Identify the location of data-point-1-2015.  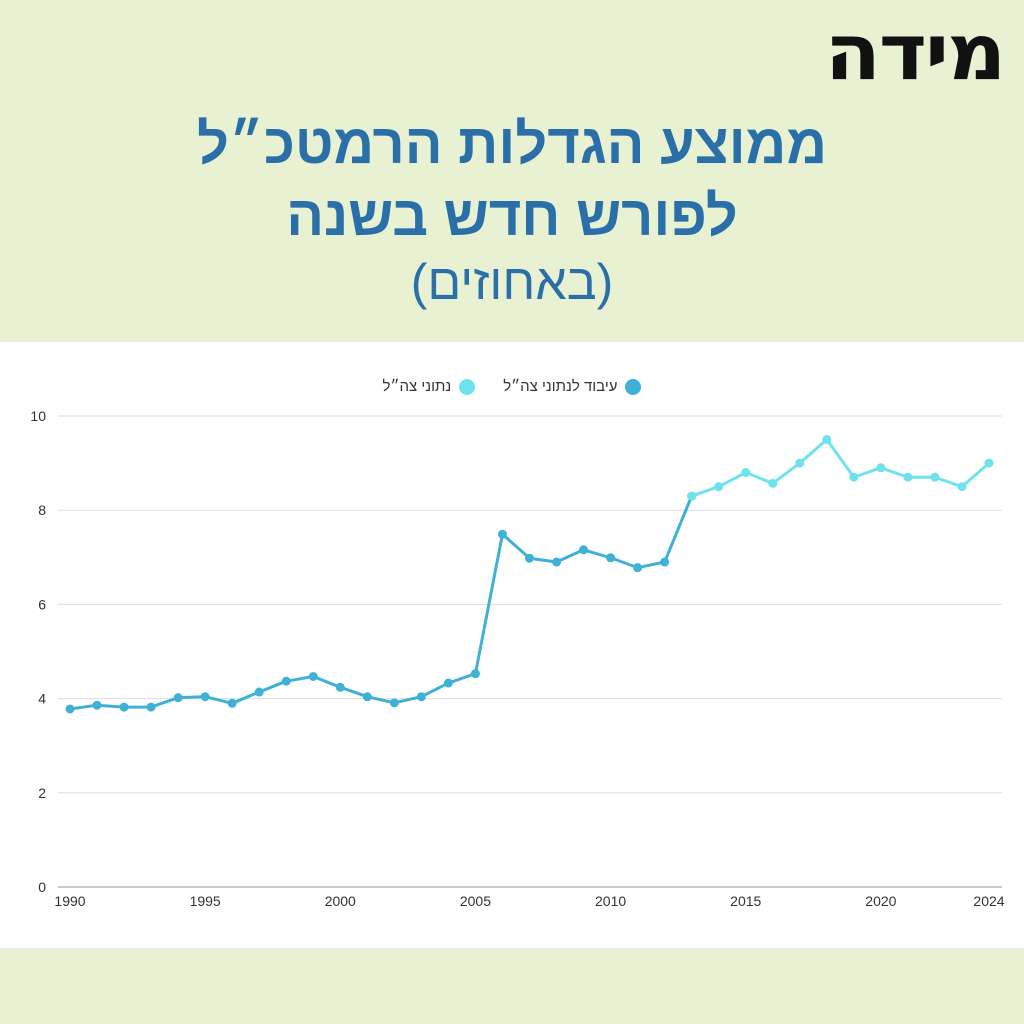
(746, 473).